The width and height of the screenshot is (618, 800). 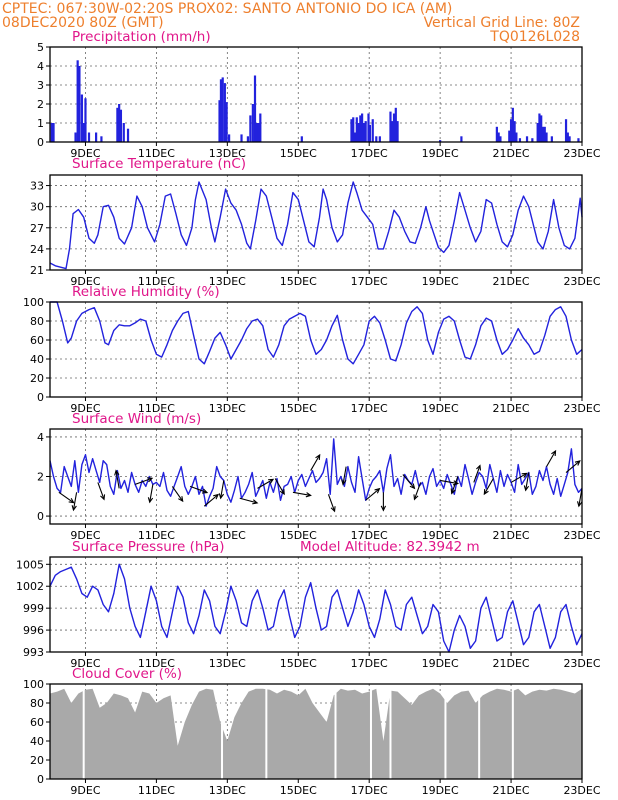 What do you see at coordinates (227, 535) in the screenshot?
I see `surface-wind-xtick-label-2: 13DEC` at bounding box center [227, 535].